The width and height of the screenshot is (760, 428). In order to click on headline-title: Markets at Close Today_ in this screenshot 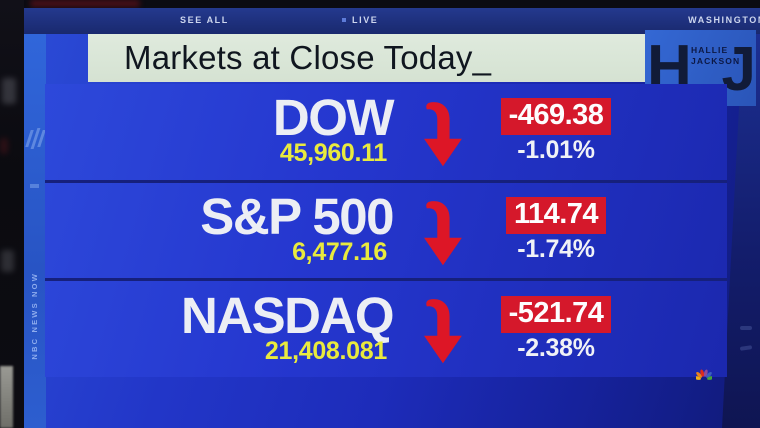, I will do `click(308, 57)`.